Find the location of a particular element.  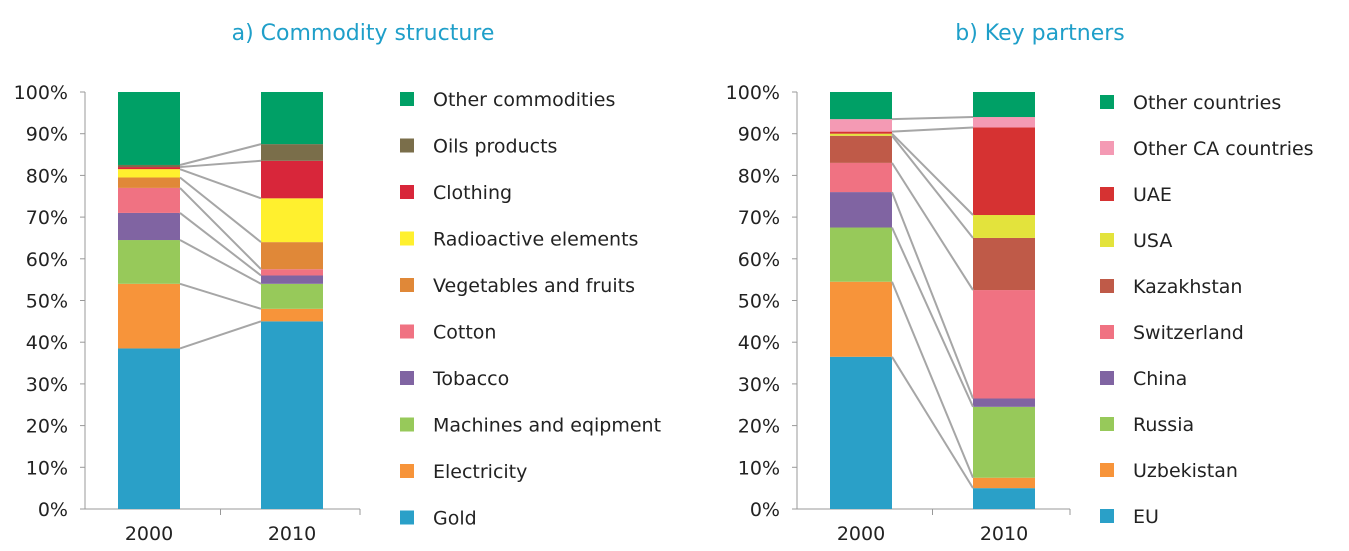

legend-swatch-usa is located at coordinates (1107, 240).